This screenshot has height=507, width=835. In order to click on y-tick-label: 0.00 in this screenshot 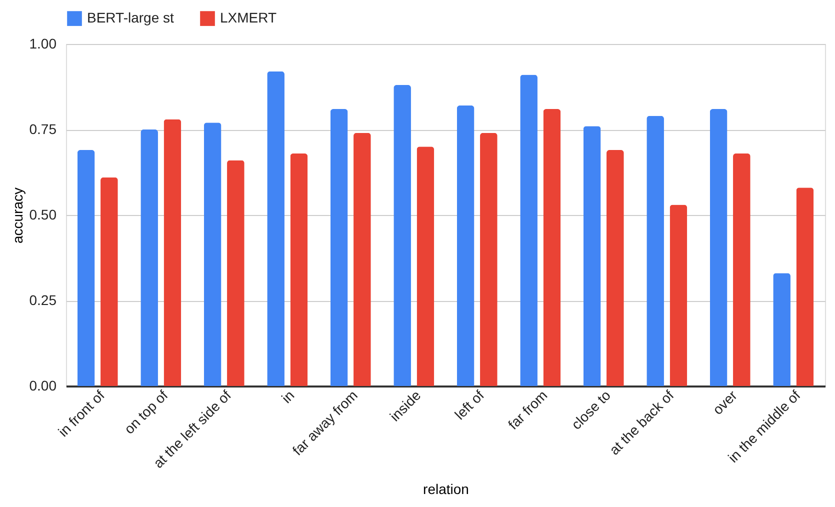, I will do `click(43, 386)`.